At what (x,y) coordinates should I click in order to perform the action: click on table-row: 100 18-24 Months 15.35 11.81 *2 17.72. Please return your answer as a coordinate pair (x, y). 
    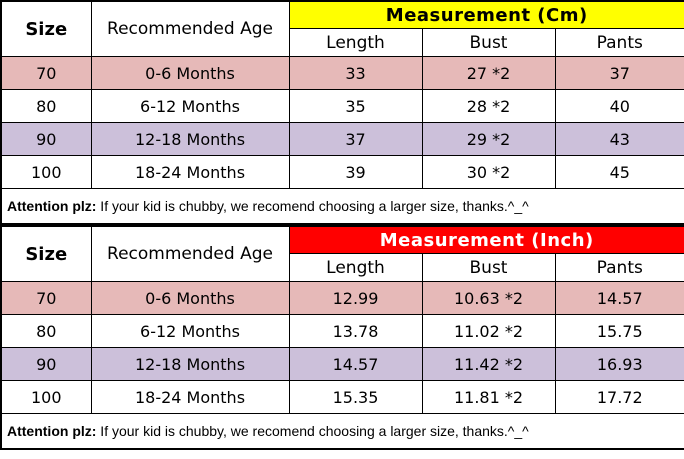
    Looking at the image, I should click on (342, 397).